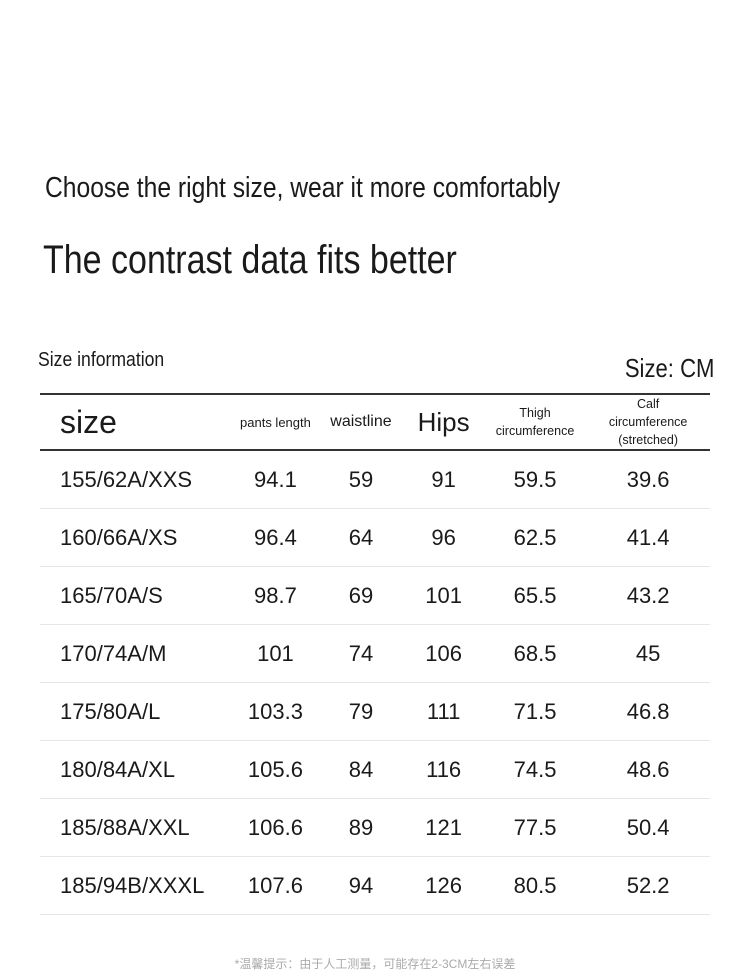  What do you see at coordinates (361, 537) in the screenshot?
I see `table-cell: 64` at bounding box center [361, 537].